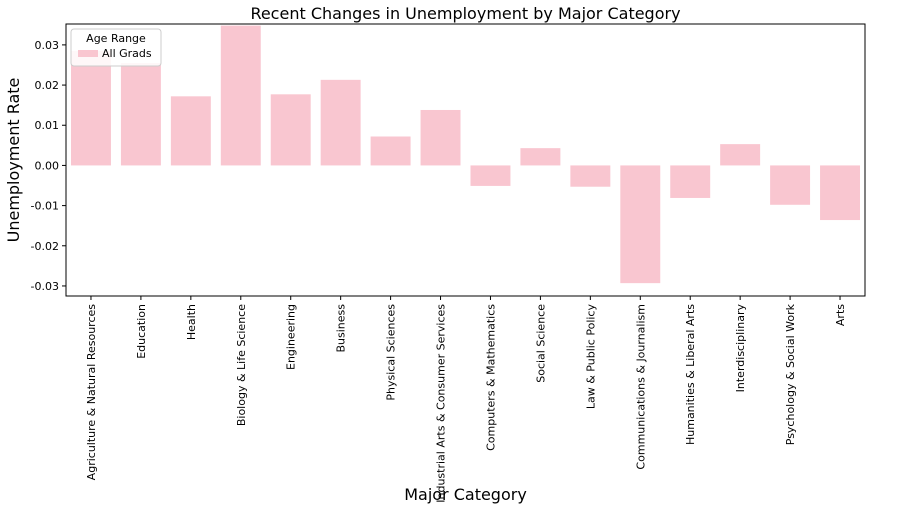 Image resolution: width=911 pixels, height=514 pixels. What do you see at coordinates (690, 374) in the screenshot?
I see `x-tick-label: Humanities & Liberal Arts` at bounding box center [690, 374].